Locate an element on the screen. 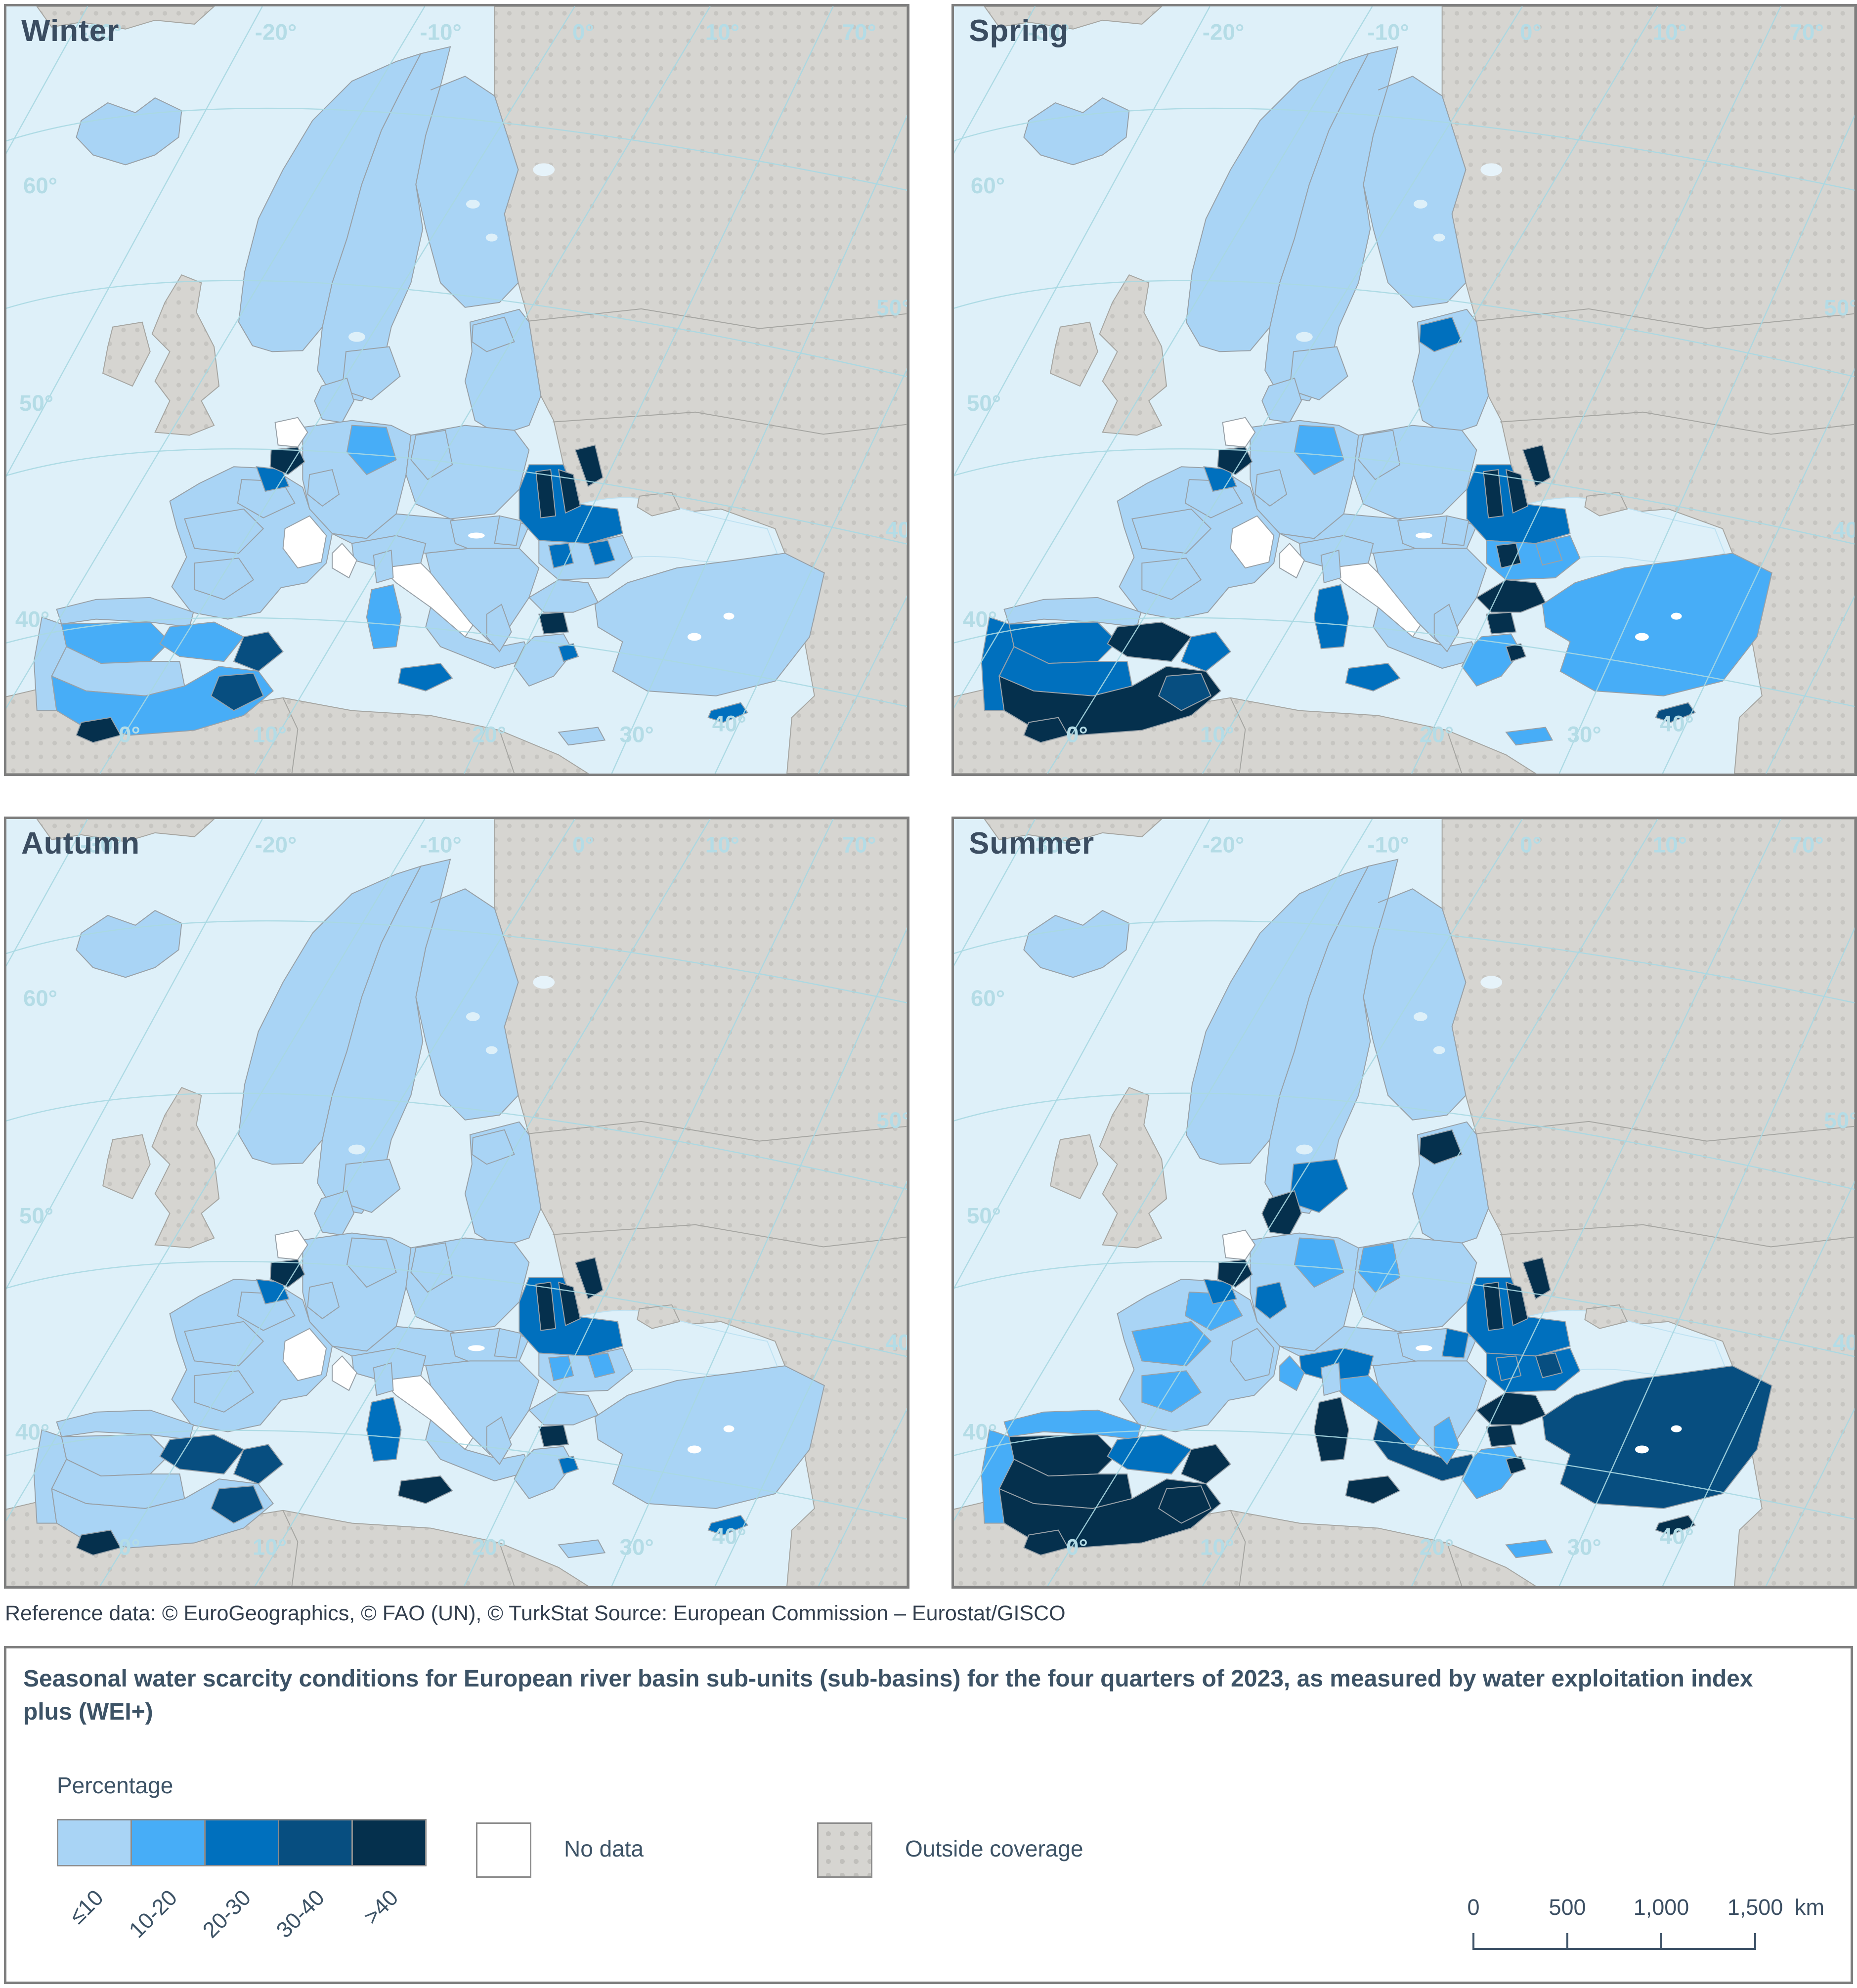 This screenshot has width=1857, height=1988. wei-class-label: >40 is located at coordinates (380, 1907).